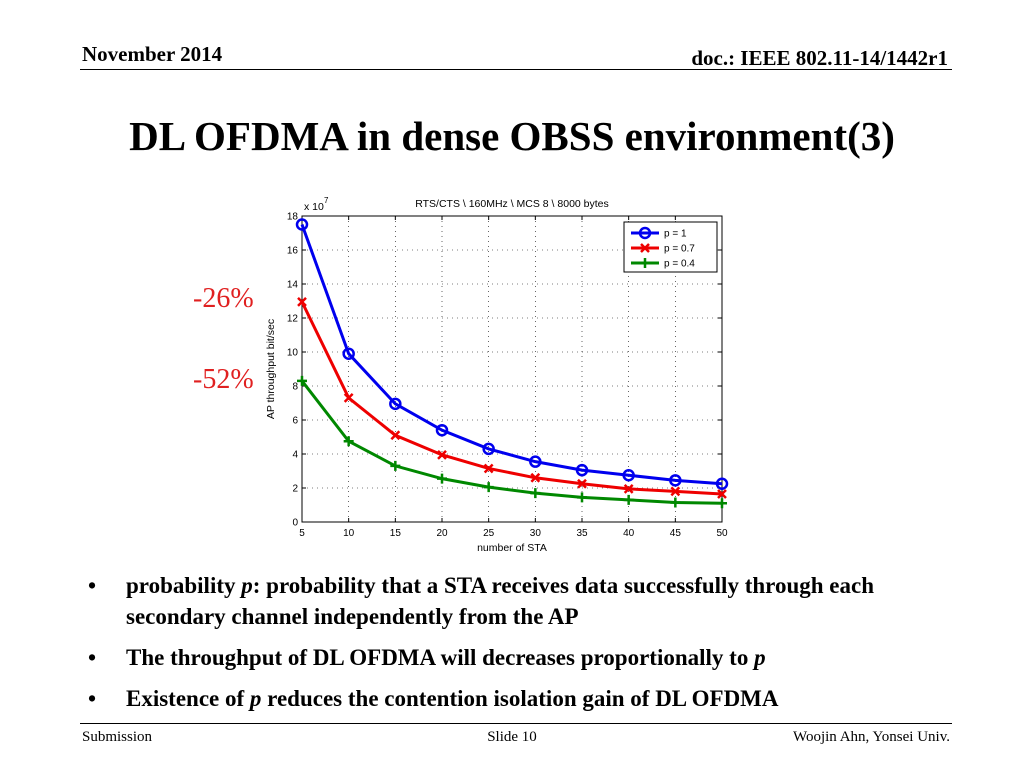 The height and width of the screenshot is (768, 1024). Describe the element at coordinates (722, 533) in the screenshot. I see `x-tick-label: 50` at that location.